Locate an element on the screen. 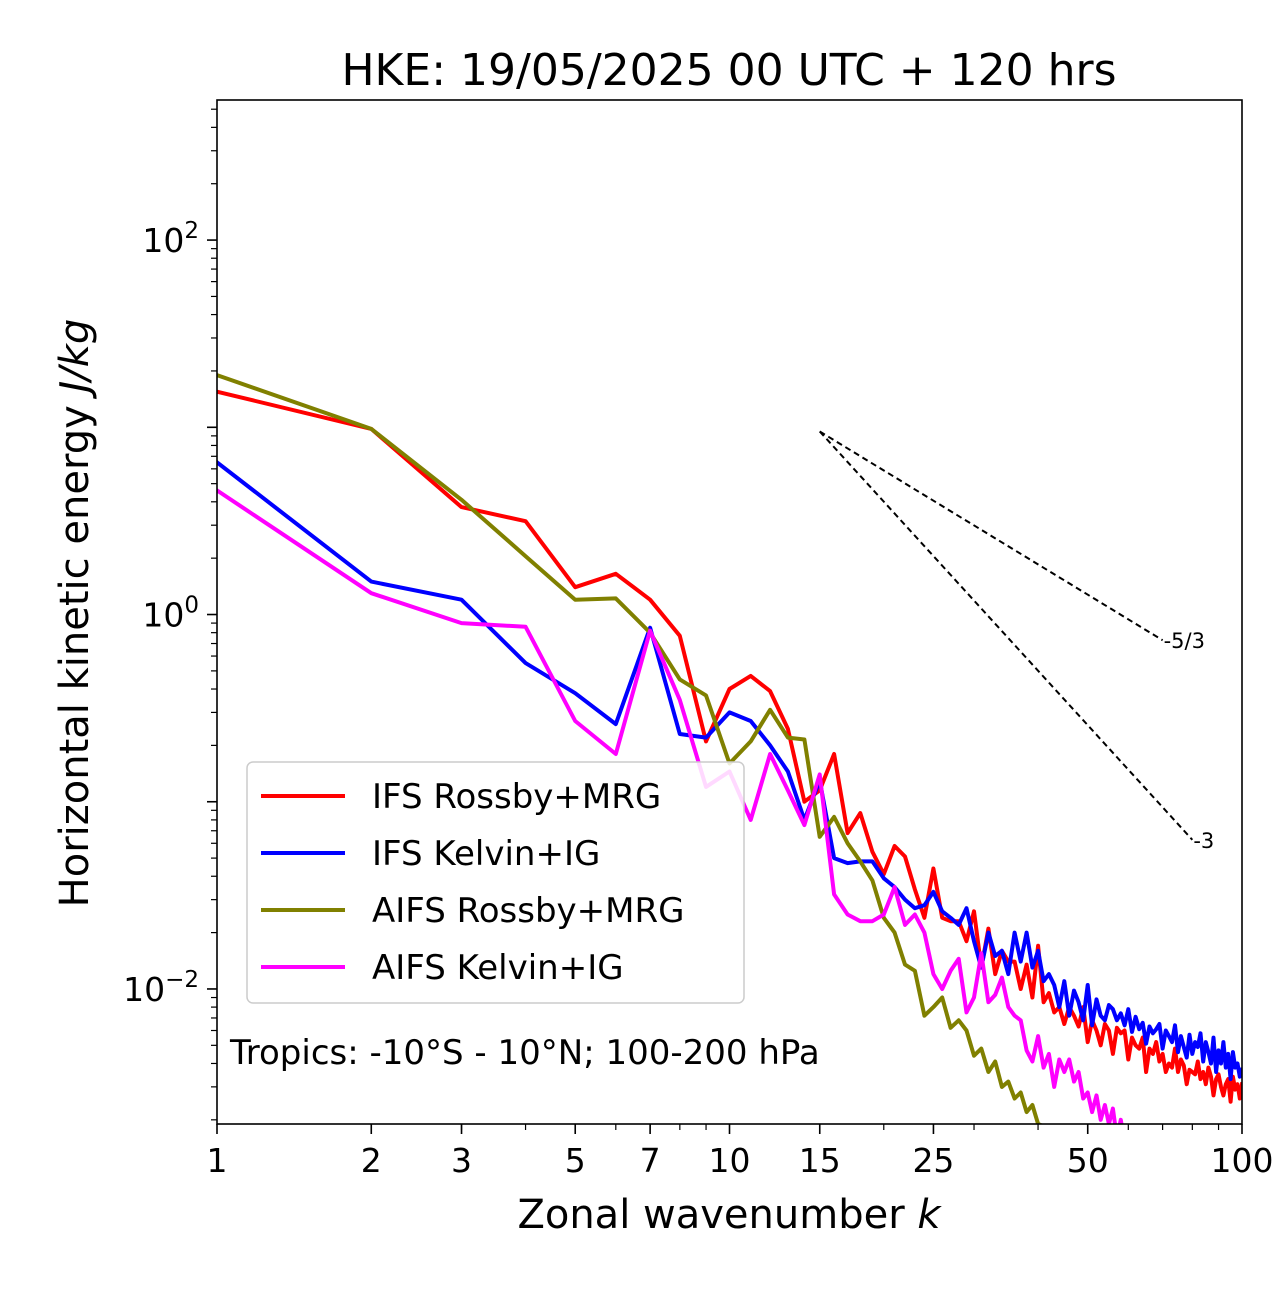  region-annotation: Tropics: -10°S - 10°N; 100-200 hPa is located at coordinates (524, 1053).